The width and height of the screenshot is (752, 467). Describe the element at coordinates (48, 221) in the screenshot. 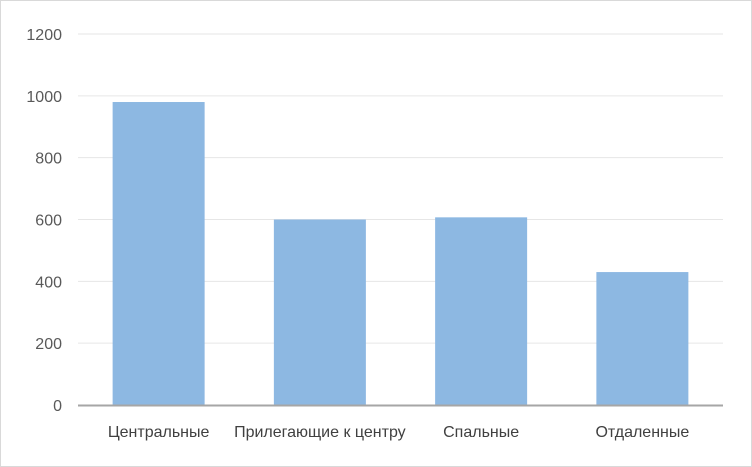

I see `y-tick-label: 600` at that location.